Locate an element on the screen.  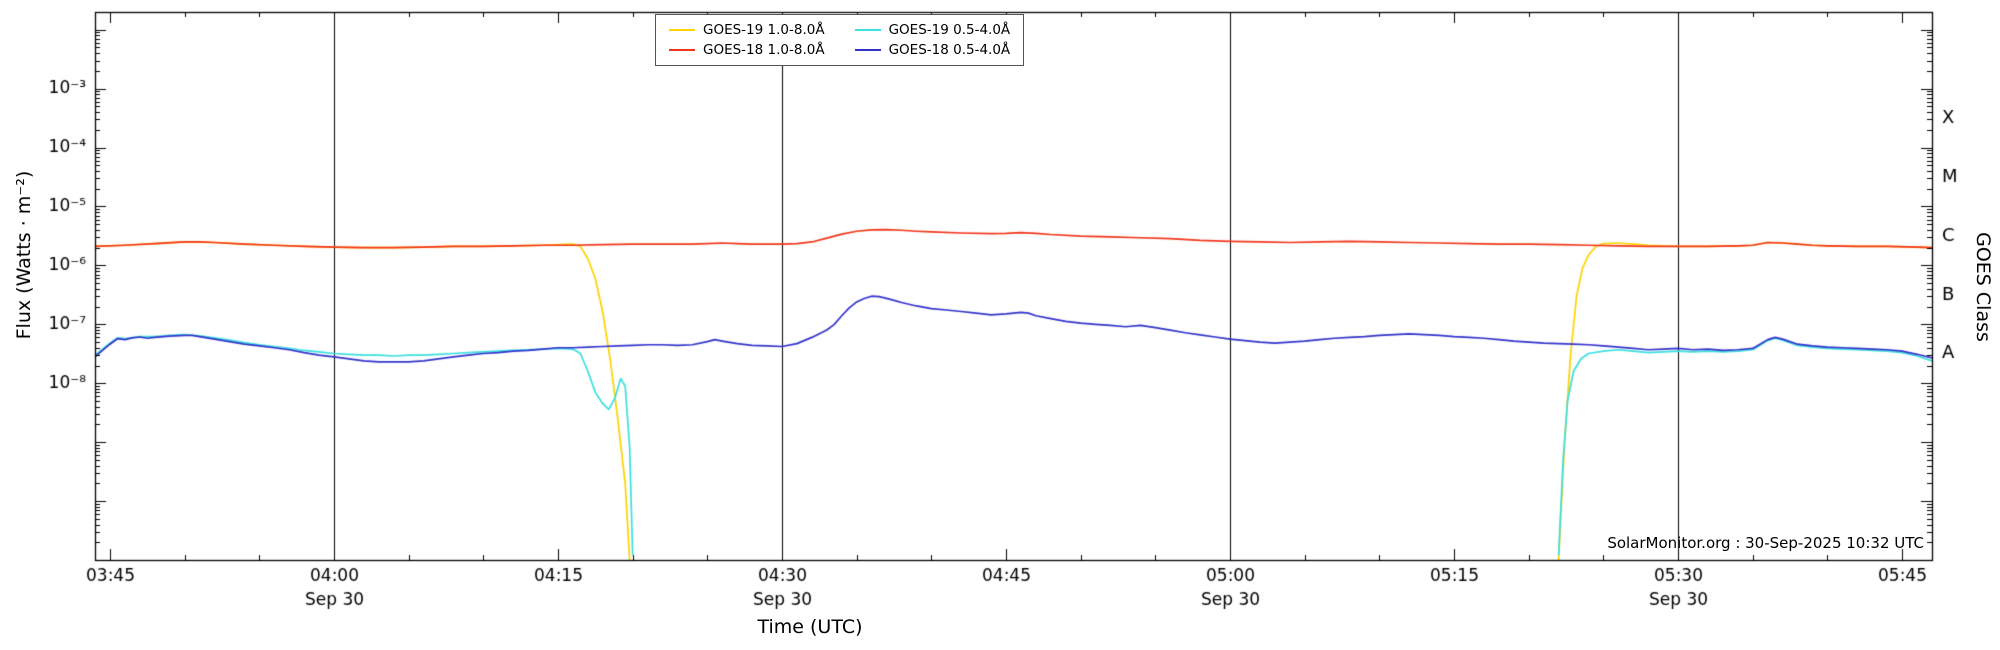
goes18-long-swatch-icon is located at coordinates (682, 50).